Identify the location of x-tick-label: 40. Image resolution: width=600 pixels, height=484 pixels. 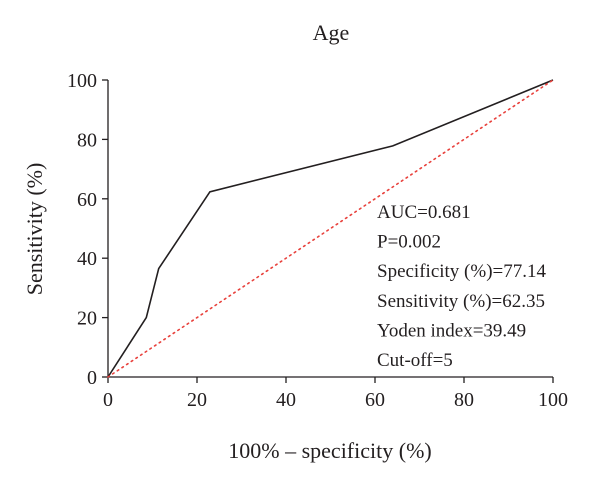
(286, 400).